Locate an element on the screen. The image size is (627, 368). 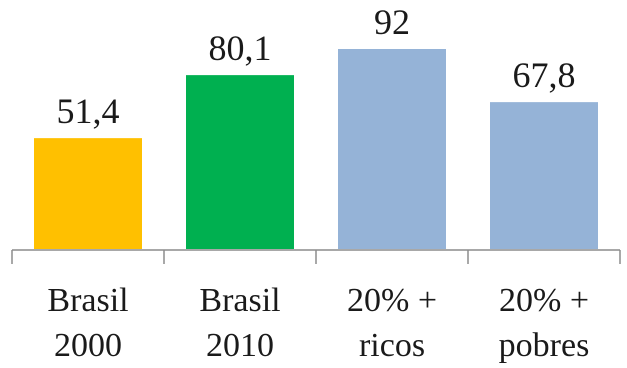
category-label-2-line-0: 20% + is located at coordinates (392, 300).